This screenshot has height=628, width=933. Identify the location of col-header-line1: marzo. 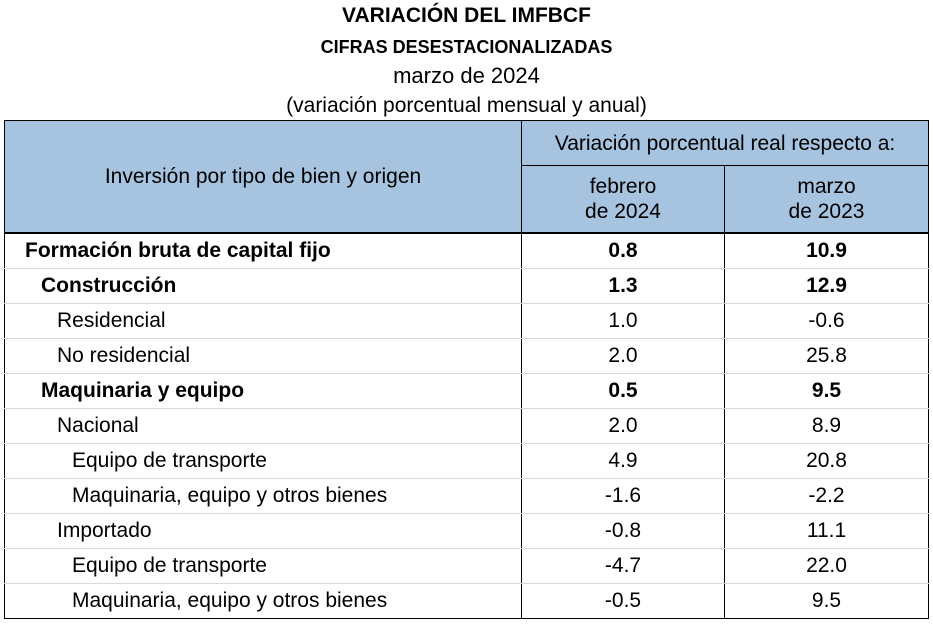
(826, 186).